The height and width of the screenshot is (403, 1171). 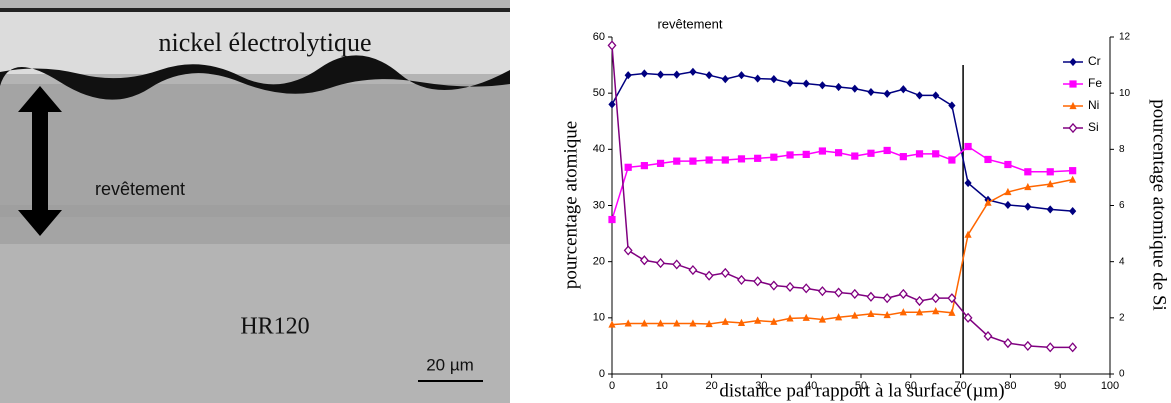 I want to click on x-axis-label: distance par rapport à la surface (µm), so click(x=861, y=390).